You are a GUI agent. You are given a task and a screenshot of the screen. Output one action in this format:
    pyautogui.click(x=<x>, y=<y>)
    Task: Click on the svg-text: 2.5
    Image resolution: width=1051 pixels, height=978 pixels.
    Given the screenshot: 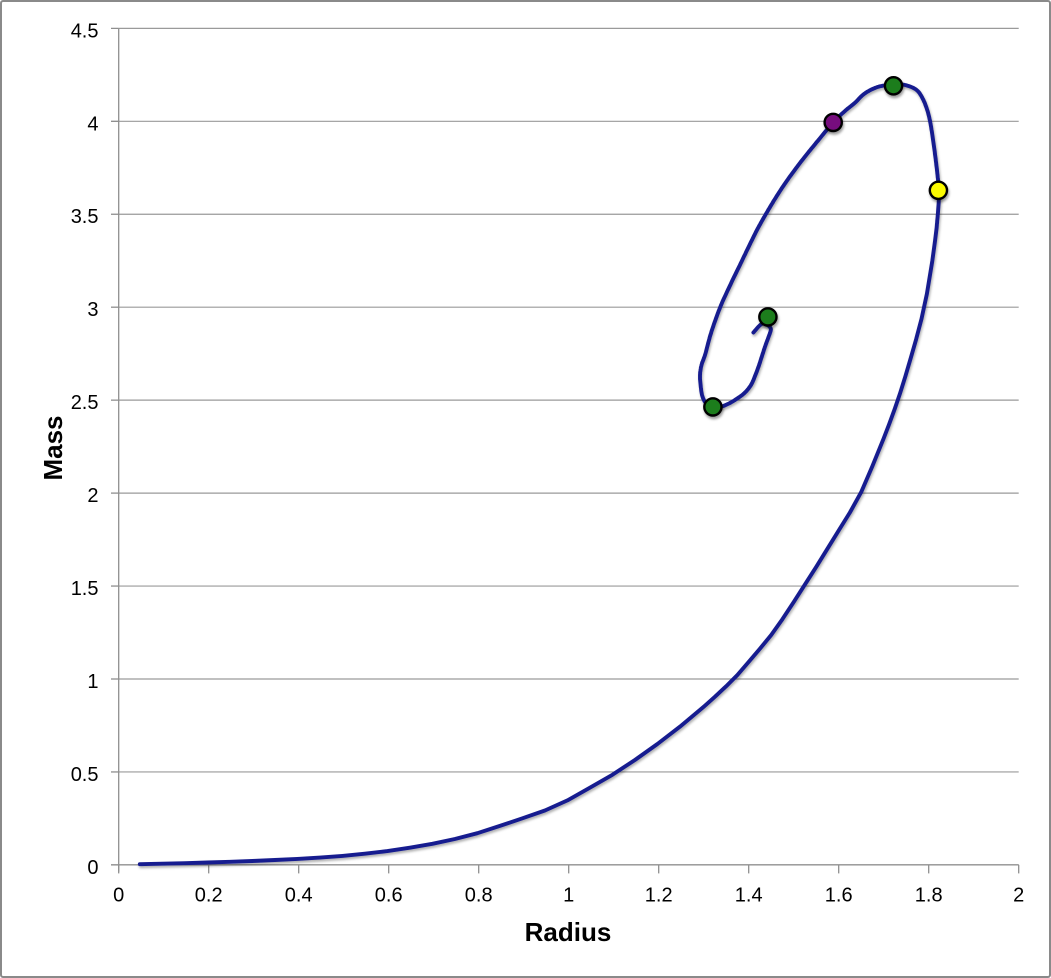 What is the action you would take?
    pyautogui.click(x=85, y=403)
    